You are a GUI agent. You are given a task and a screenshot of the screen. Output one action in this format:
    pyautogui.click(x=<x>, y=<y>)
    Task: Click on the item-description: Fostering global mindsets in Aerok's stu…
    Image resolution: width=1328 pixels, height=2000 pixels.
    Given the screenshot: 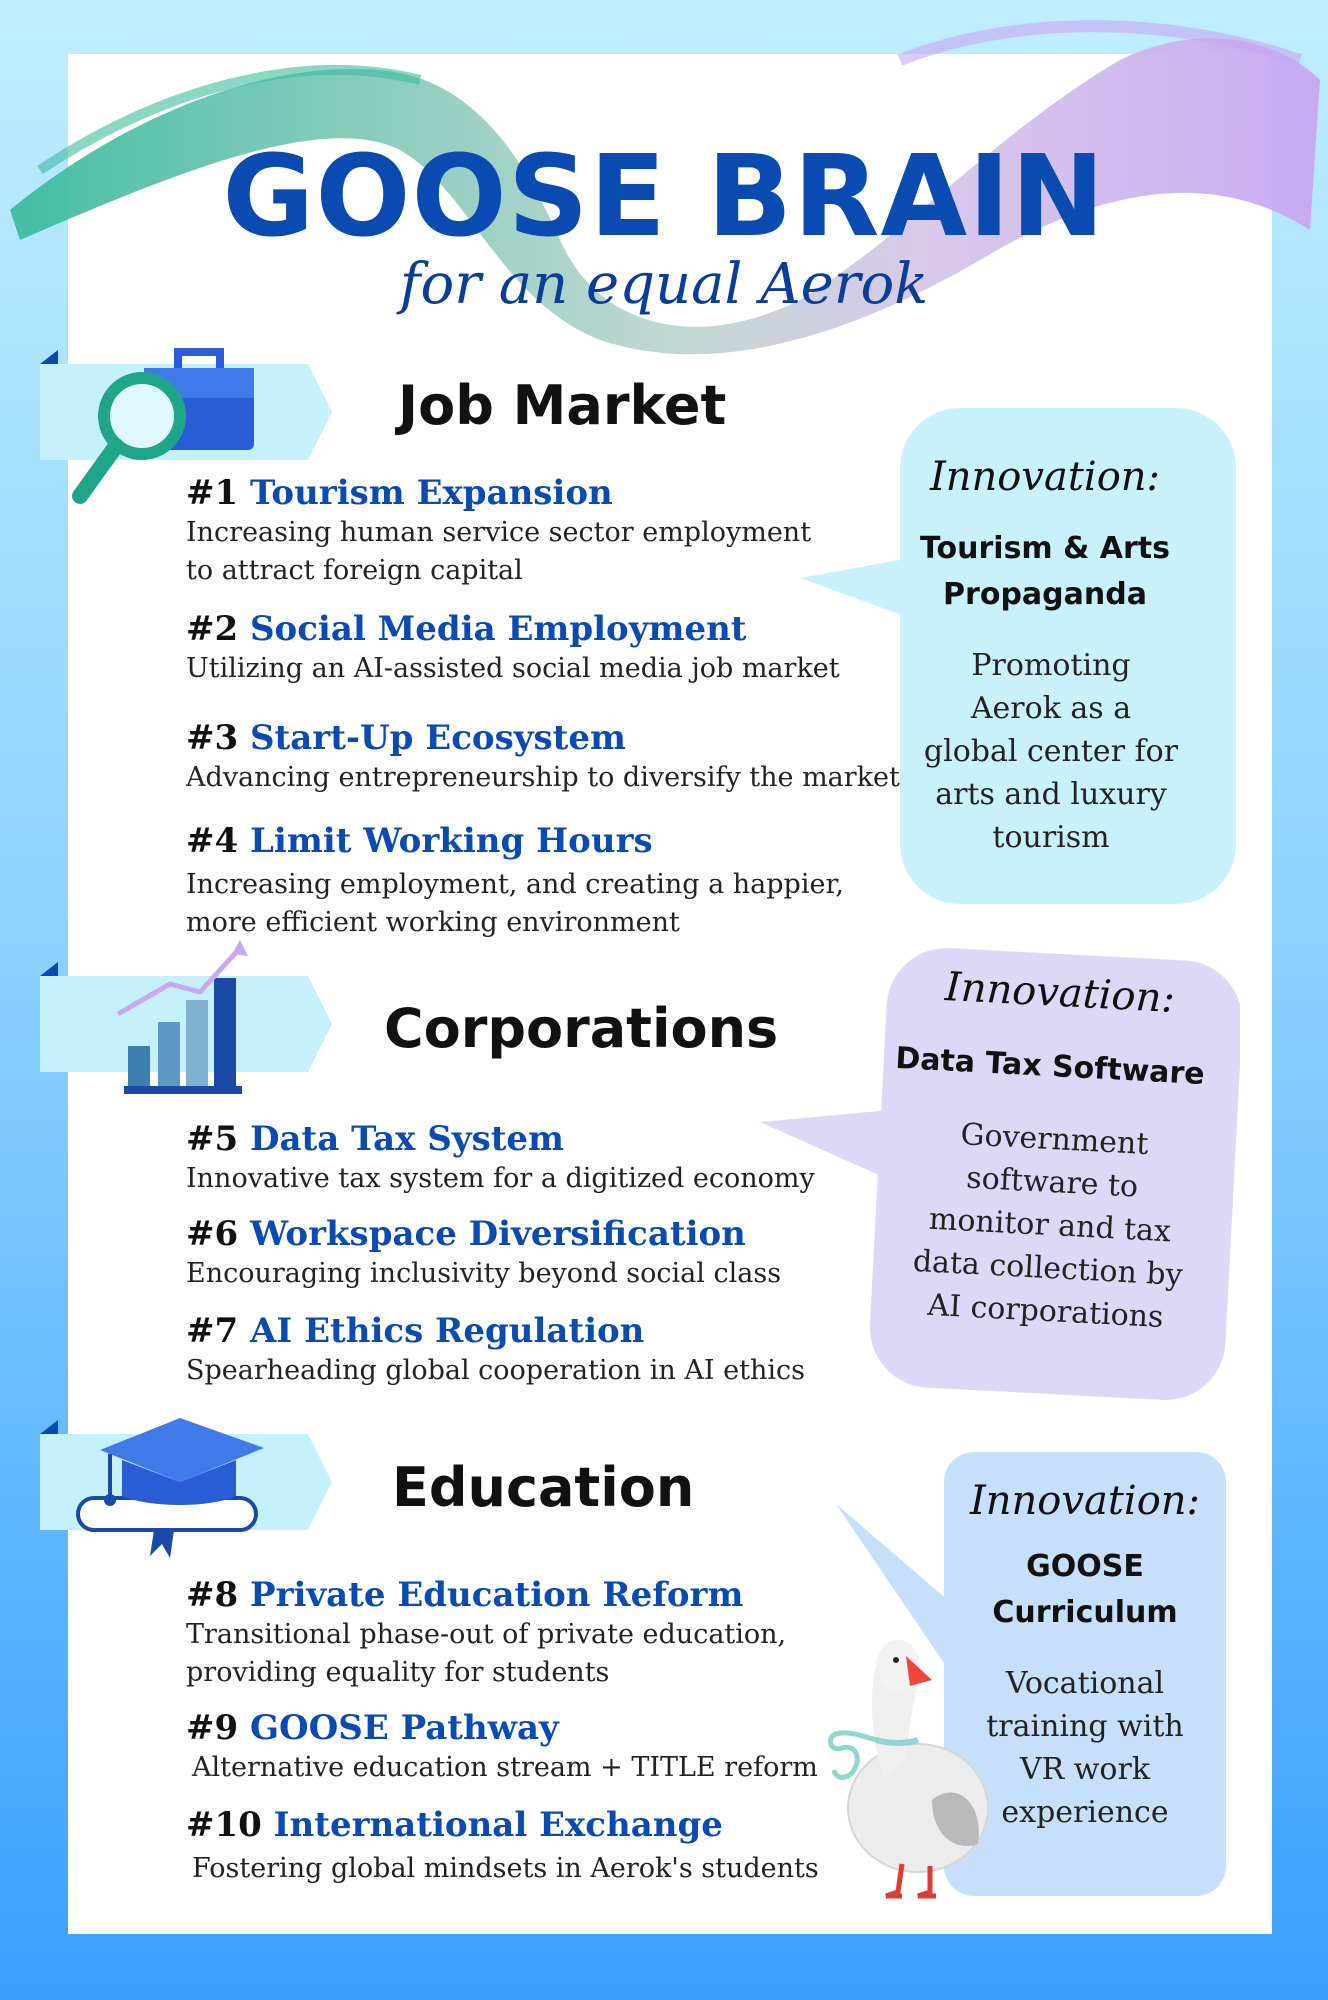 What is the action you would take?
    pyautogui.click(x=505, y=1868)
    